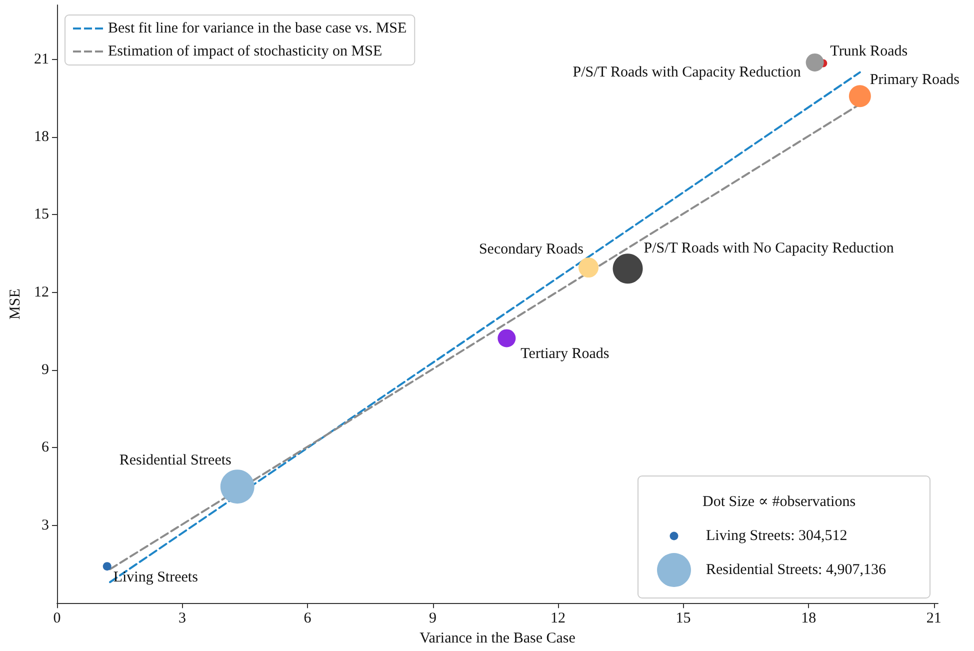 This screenshot has height=651, width=974. I want to click on x-axis-title: Variance in the Base Case, so click(498, 638).